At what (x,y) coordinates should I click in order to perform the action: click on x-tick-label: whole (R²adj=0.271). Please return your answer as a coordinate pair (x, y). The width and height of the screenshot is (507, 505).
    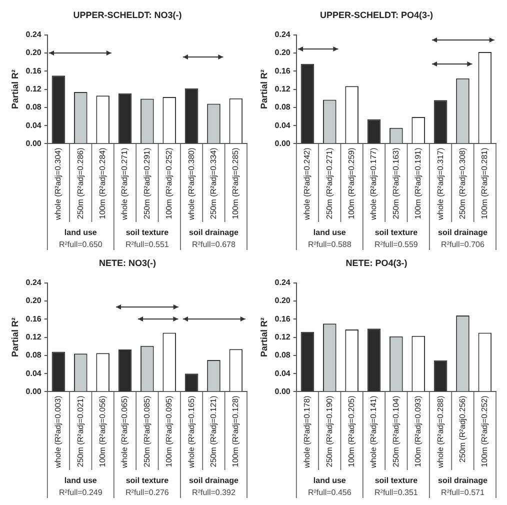
    Looking at the image, I should click on (125, 184).